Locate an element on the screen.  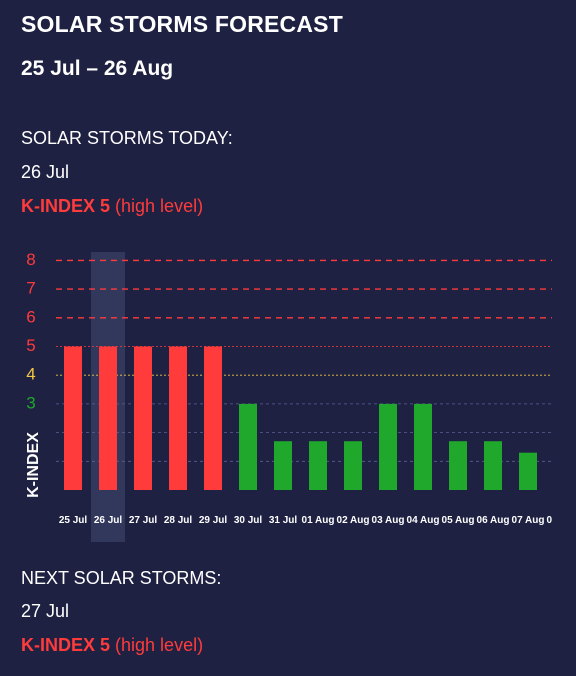
x-tick-5: 30 Jul is located at coordinates (248, 520).